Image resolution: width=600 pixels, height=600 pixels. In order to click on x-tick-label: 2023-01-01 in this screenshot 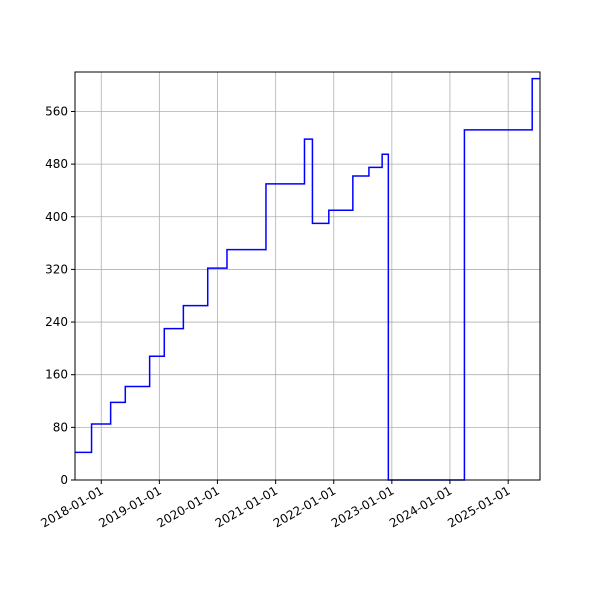, I will do `click(362, 506)`.